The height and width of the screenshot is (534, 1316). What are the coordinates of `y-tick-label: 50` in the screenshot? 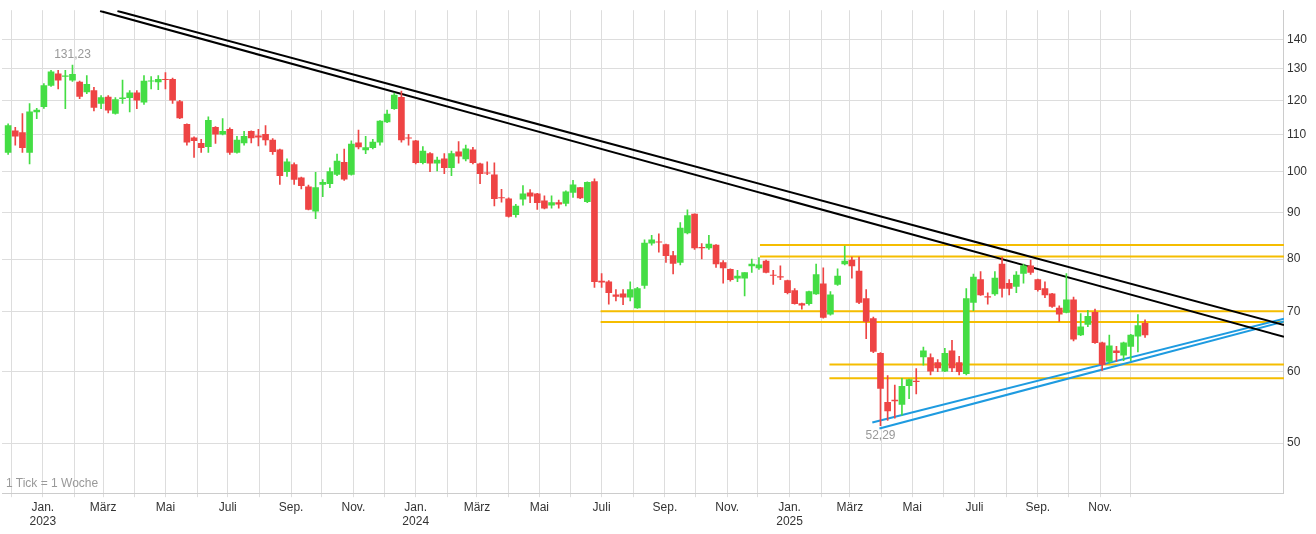 It's located at (1293, 442).